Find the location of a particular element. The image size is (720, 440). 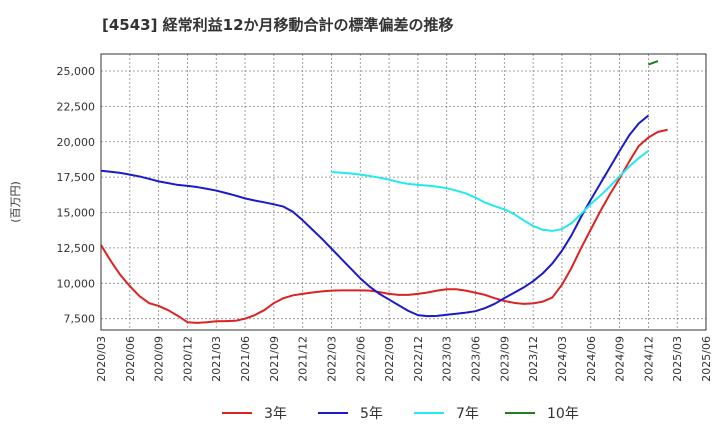

x-tick-label: 2025/03 is located at coordinates (677, 359).